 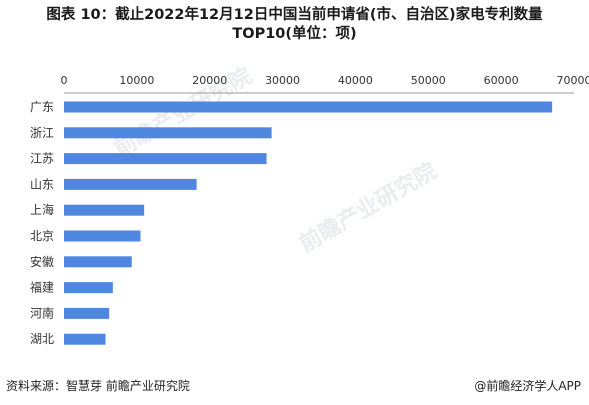 I want to click on category-label: 山东, so click(x=42, y=184).